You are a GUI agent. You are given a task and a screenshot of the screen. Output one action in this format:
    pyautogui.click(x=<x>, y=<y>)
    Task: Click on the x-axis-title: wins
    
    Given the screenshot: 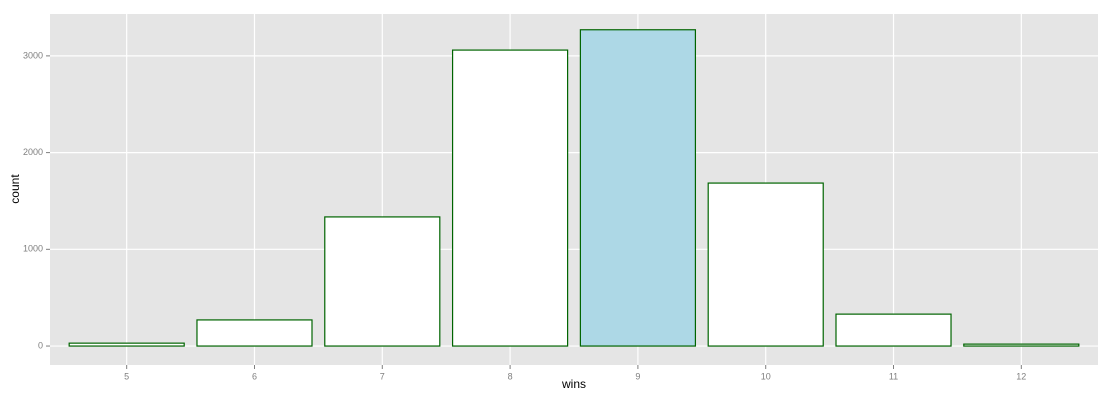 What is the action you would take?
    pyautogui.click(x=573, y=384)
    